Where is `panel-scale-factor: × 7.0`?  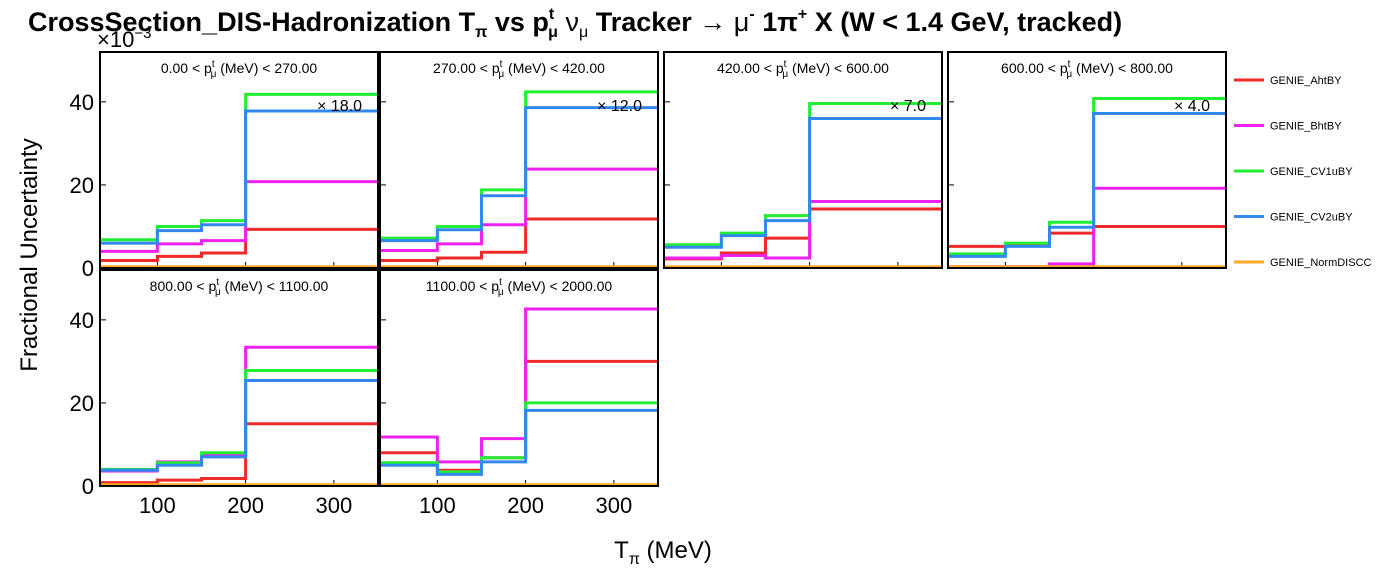 panel-scale-factor: × 7.0 is located at coordinates (908, 106).